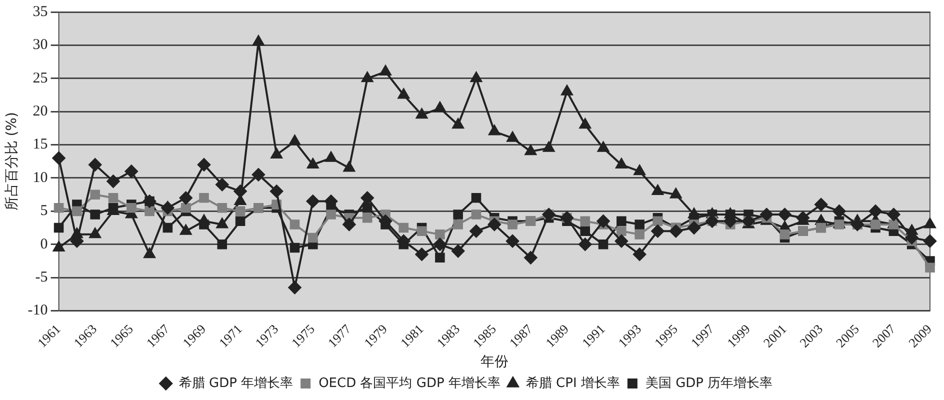 The width and height of the screenshot is (944, 400). I want to click on y-tick-label: 35, so click(40, 12).